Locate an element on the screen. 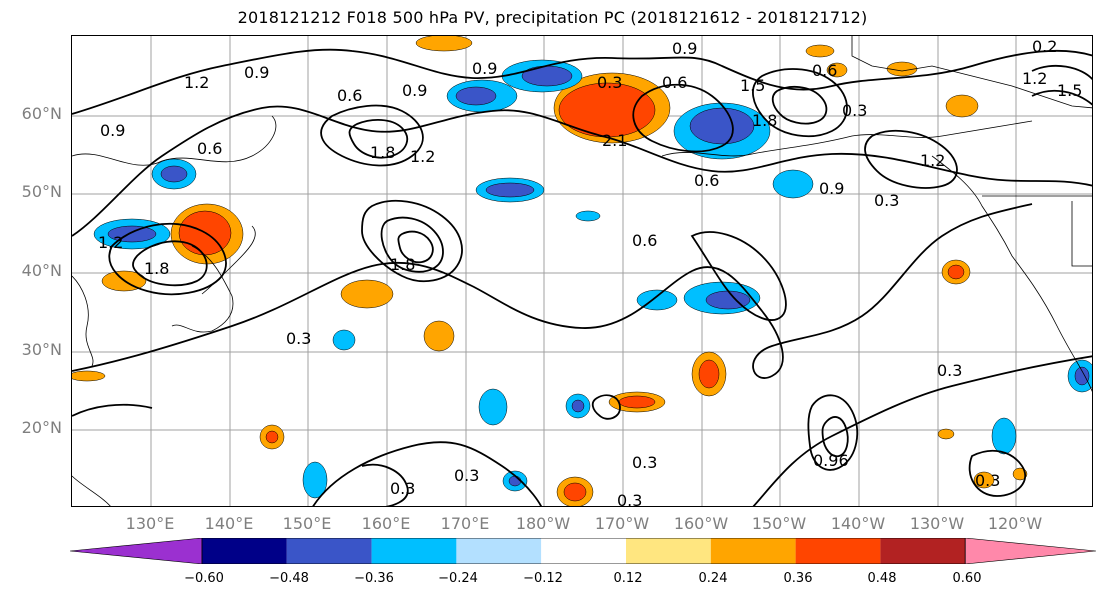  longitude-label: 130°W is located at coordinates (937, 523).